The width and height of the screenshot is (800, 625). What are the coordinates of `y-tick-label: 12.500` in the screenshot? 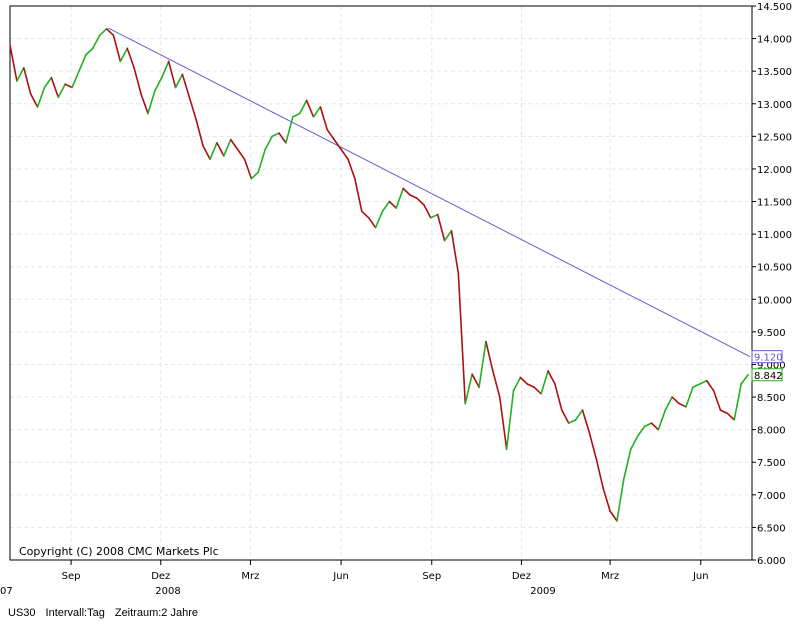 It's located at (774, 137).